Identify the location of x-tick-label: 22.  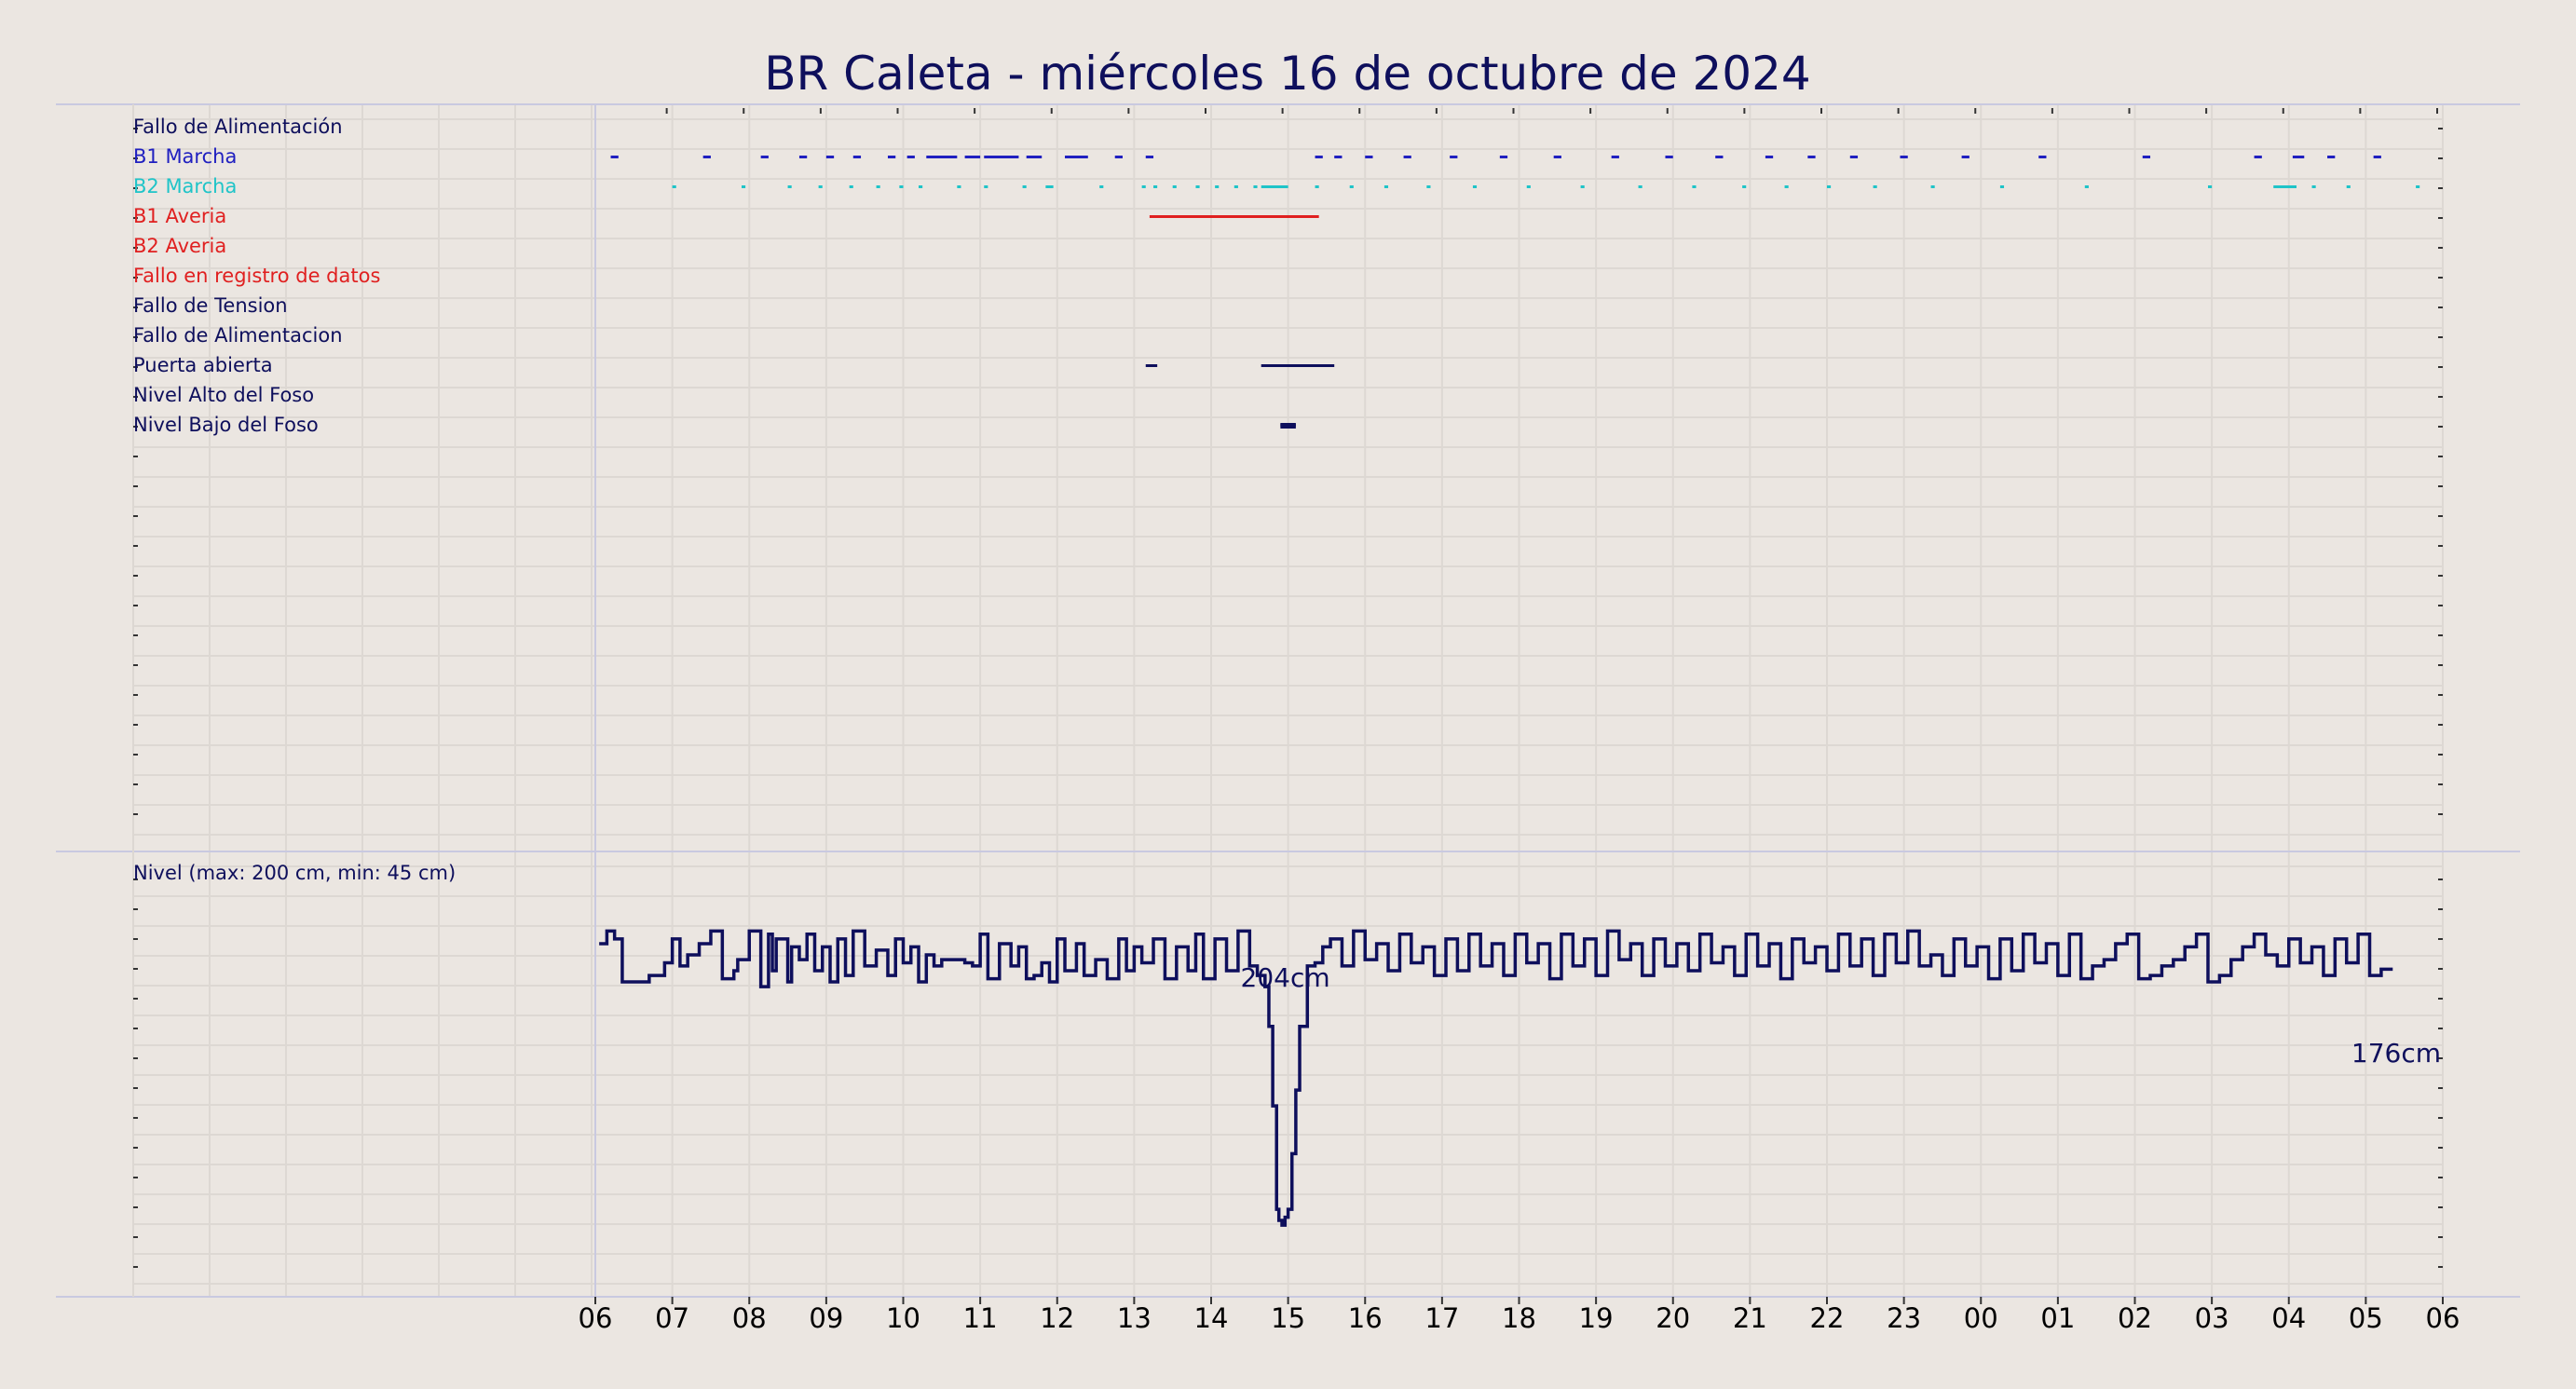
(1827, 1318).